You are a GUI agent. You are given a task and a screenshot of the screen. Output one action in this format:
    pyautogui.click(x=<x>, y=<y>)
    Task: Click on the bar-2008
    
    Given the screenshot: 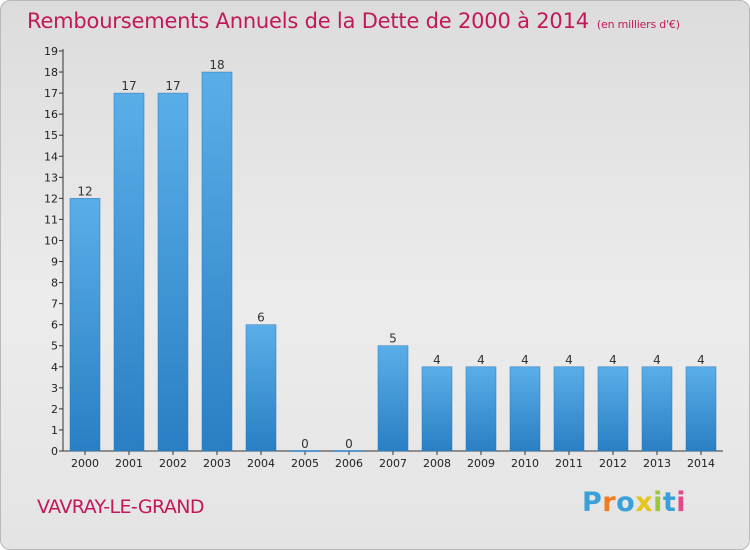 What is the action you would take?
    pyautogui.click(x=437, y=409)
    